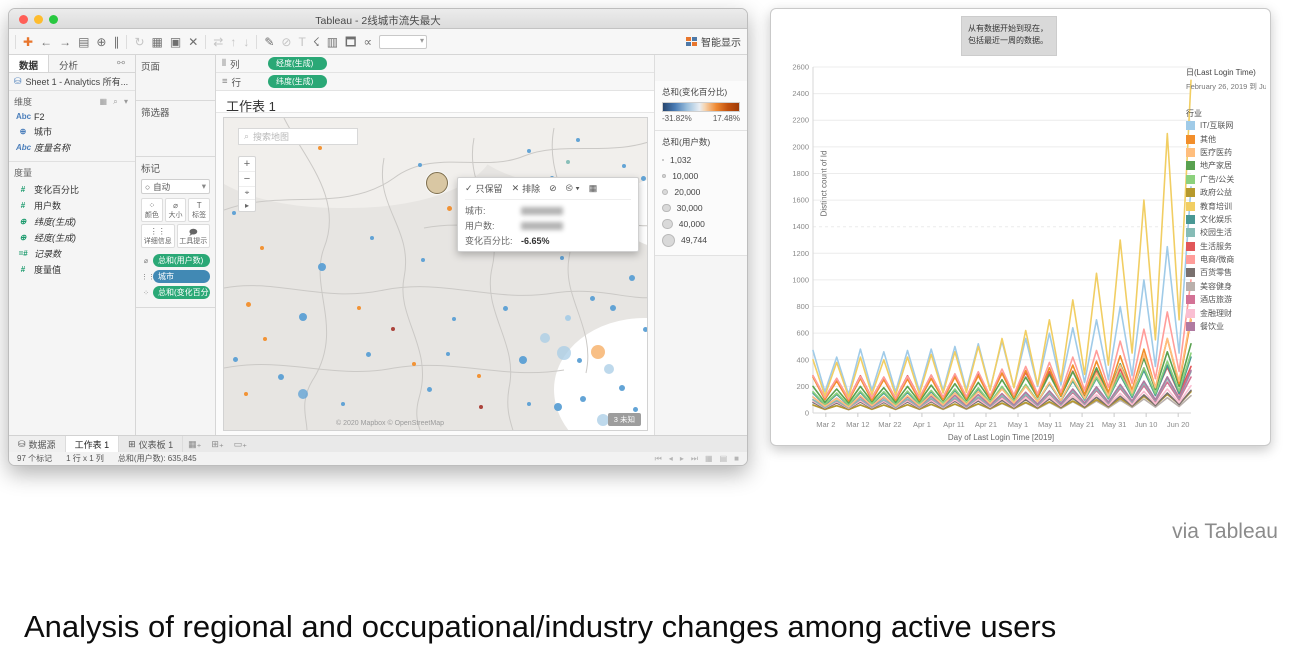 Image resolution: width=1290 pixels, height=669 pixels. Describe the element at coordinates (286, 41) in the screenshot. I see `format-icon: ⊘` at that location.